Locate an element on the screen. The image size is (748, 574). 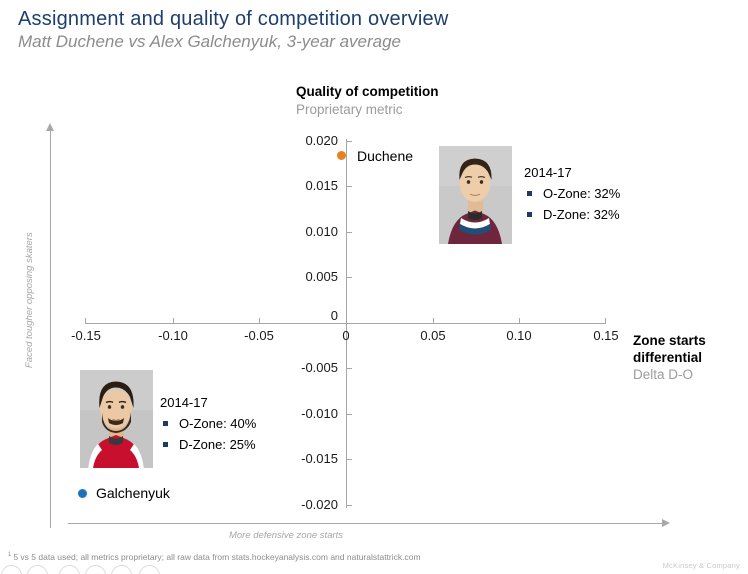
duchene-period: 2014-17 is located at coordinates (548, 172).